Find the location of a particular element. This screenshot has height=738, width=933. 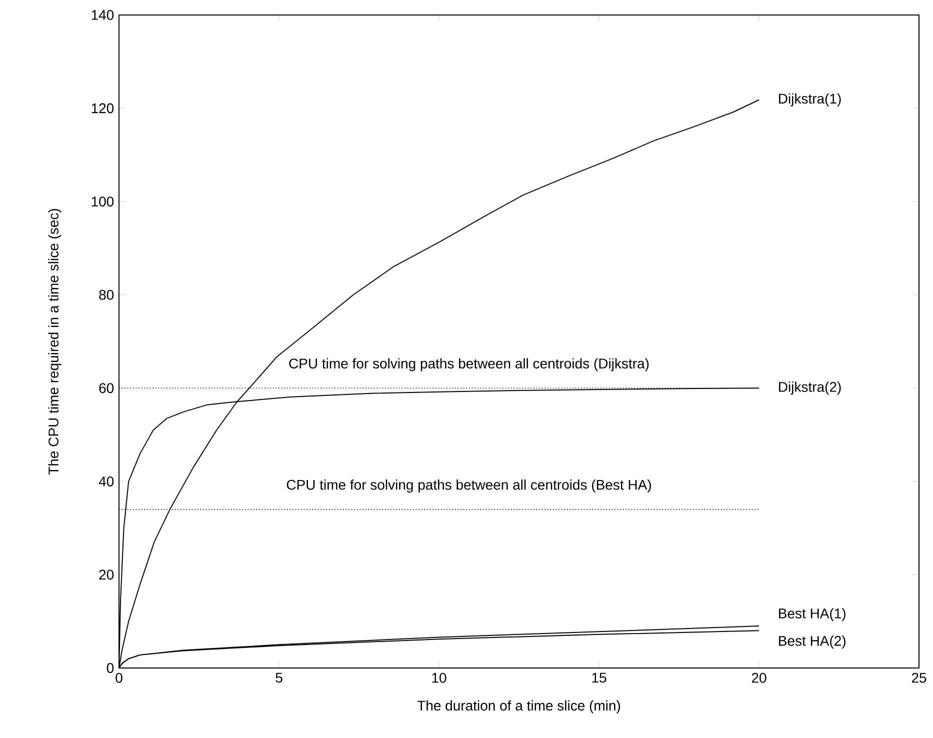

x-tick-label: 15 is located at coordinates (599, 677).